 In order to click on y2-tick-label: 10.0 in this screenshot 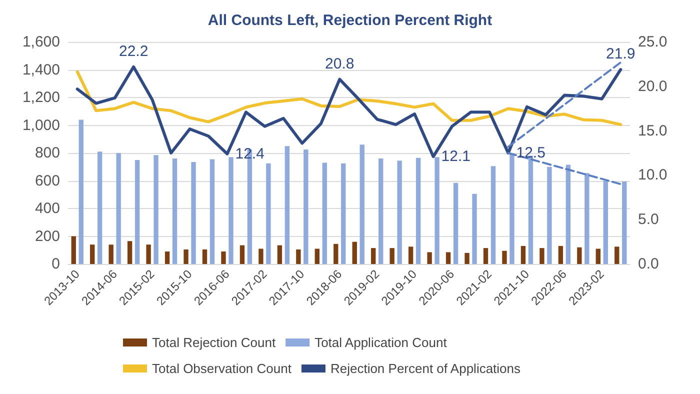, I will do `click(653, 175)`.